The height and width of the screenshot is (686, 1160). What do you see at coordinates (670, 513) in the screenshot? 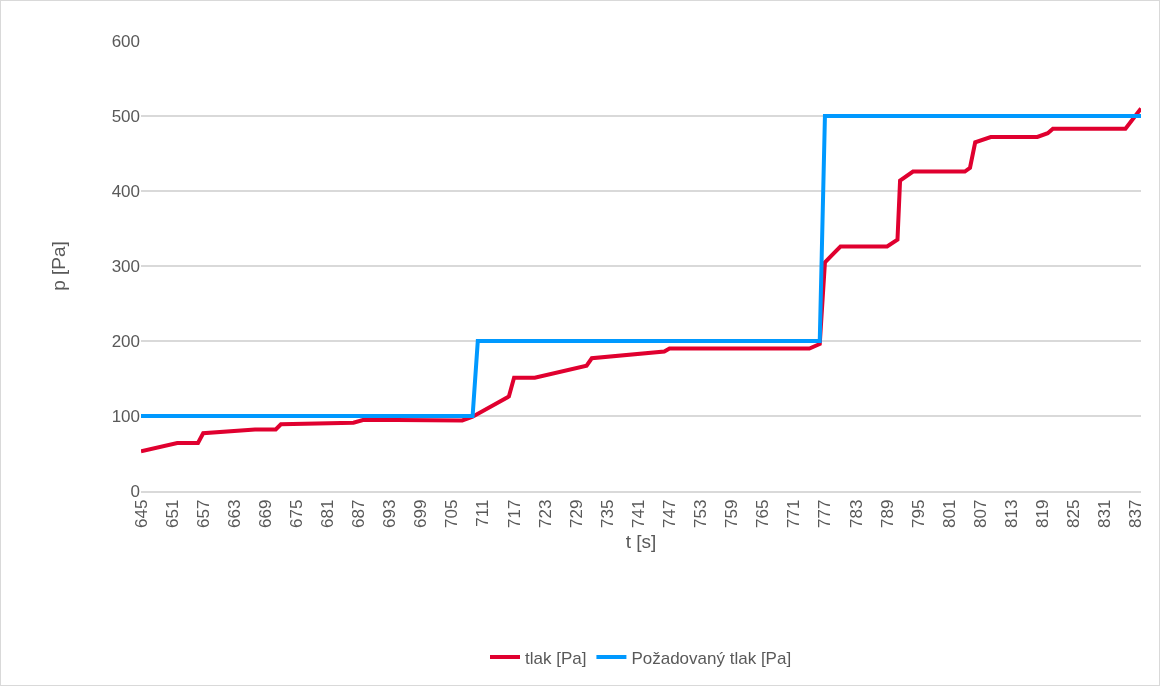
I see `x-tick-label: 747` at bounding box center [670, 513].